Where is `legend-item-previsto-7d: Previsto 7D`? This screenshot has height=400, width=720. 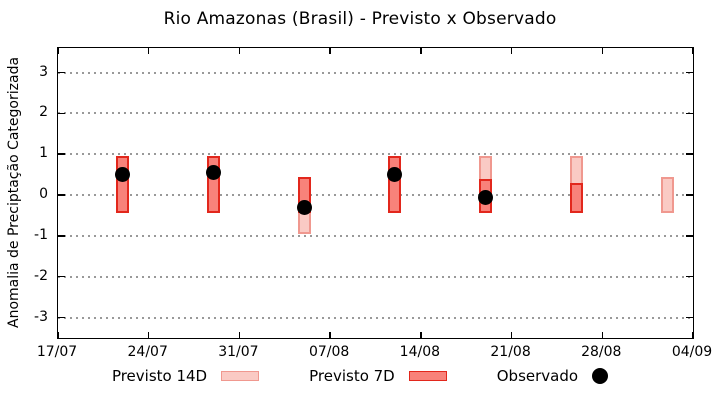
legend-item-previsto-7d: Previsto 7D is located at coordinates (378, 376).